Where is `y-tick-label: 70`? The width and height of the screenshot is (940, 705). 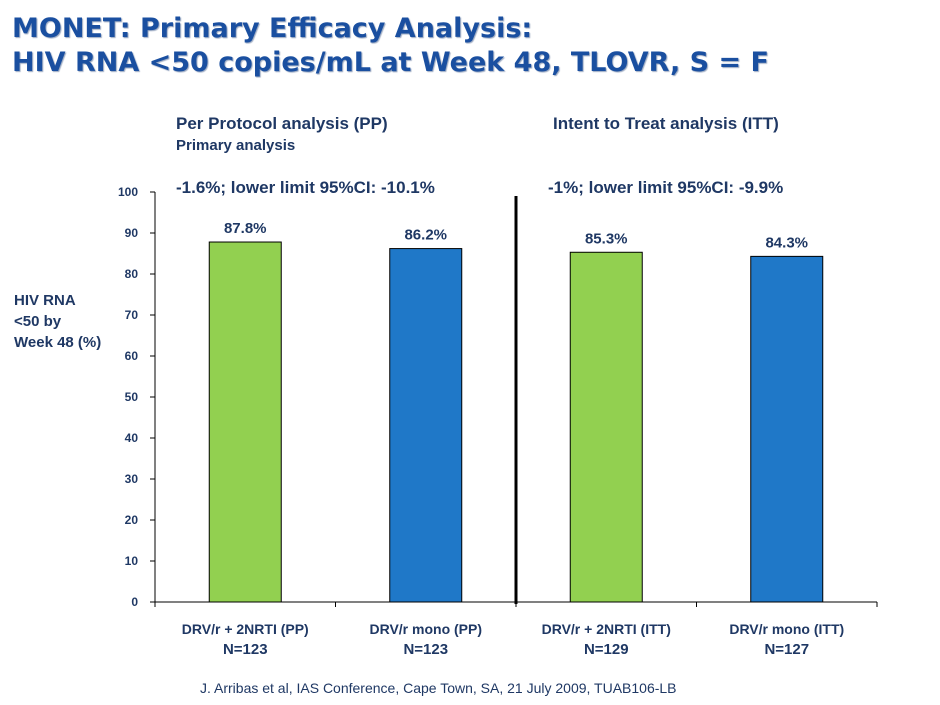
y-tick-label: 70 is located at coordinates (132, 315).